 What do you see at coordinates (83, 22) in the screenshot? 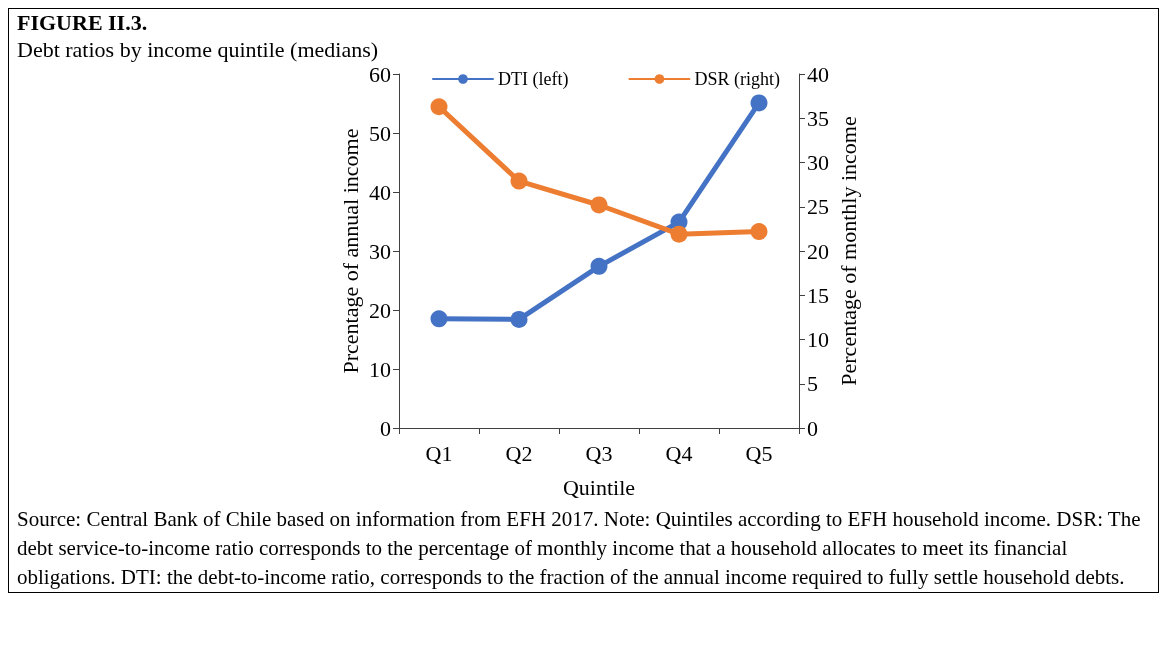
I see `text: FIGURE II.3.` at bounding box center [83, 22].